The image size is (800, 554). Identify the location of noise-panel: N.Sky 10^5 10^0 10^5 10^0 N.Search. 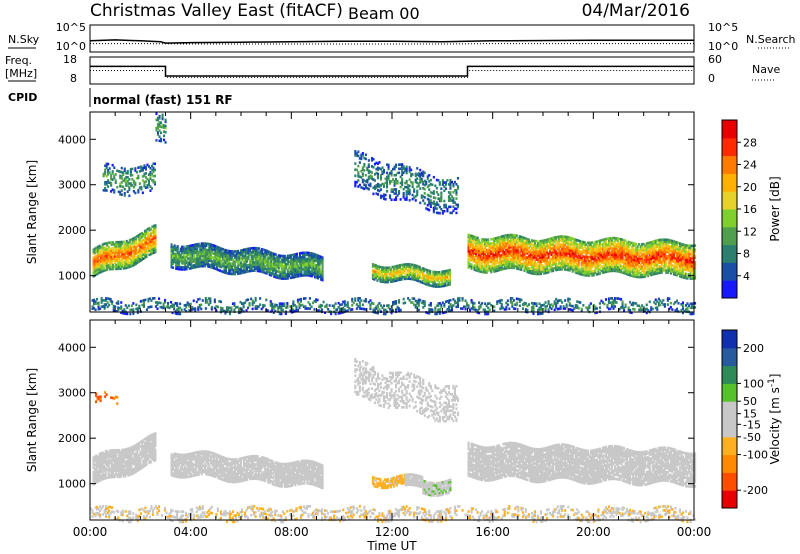
(402, 37).